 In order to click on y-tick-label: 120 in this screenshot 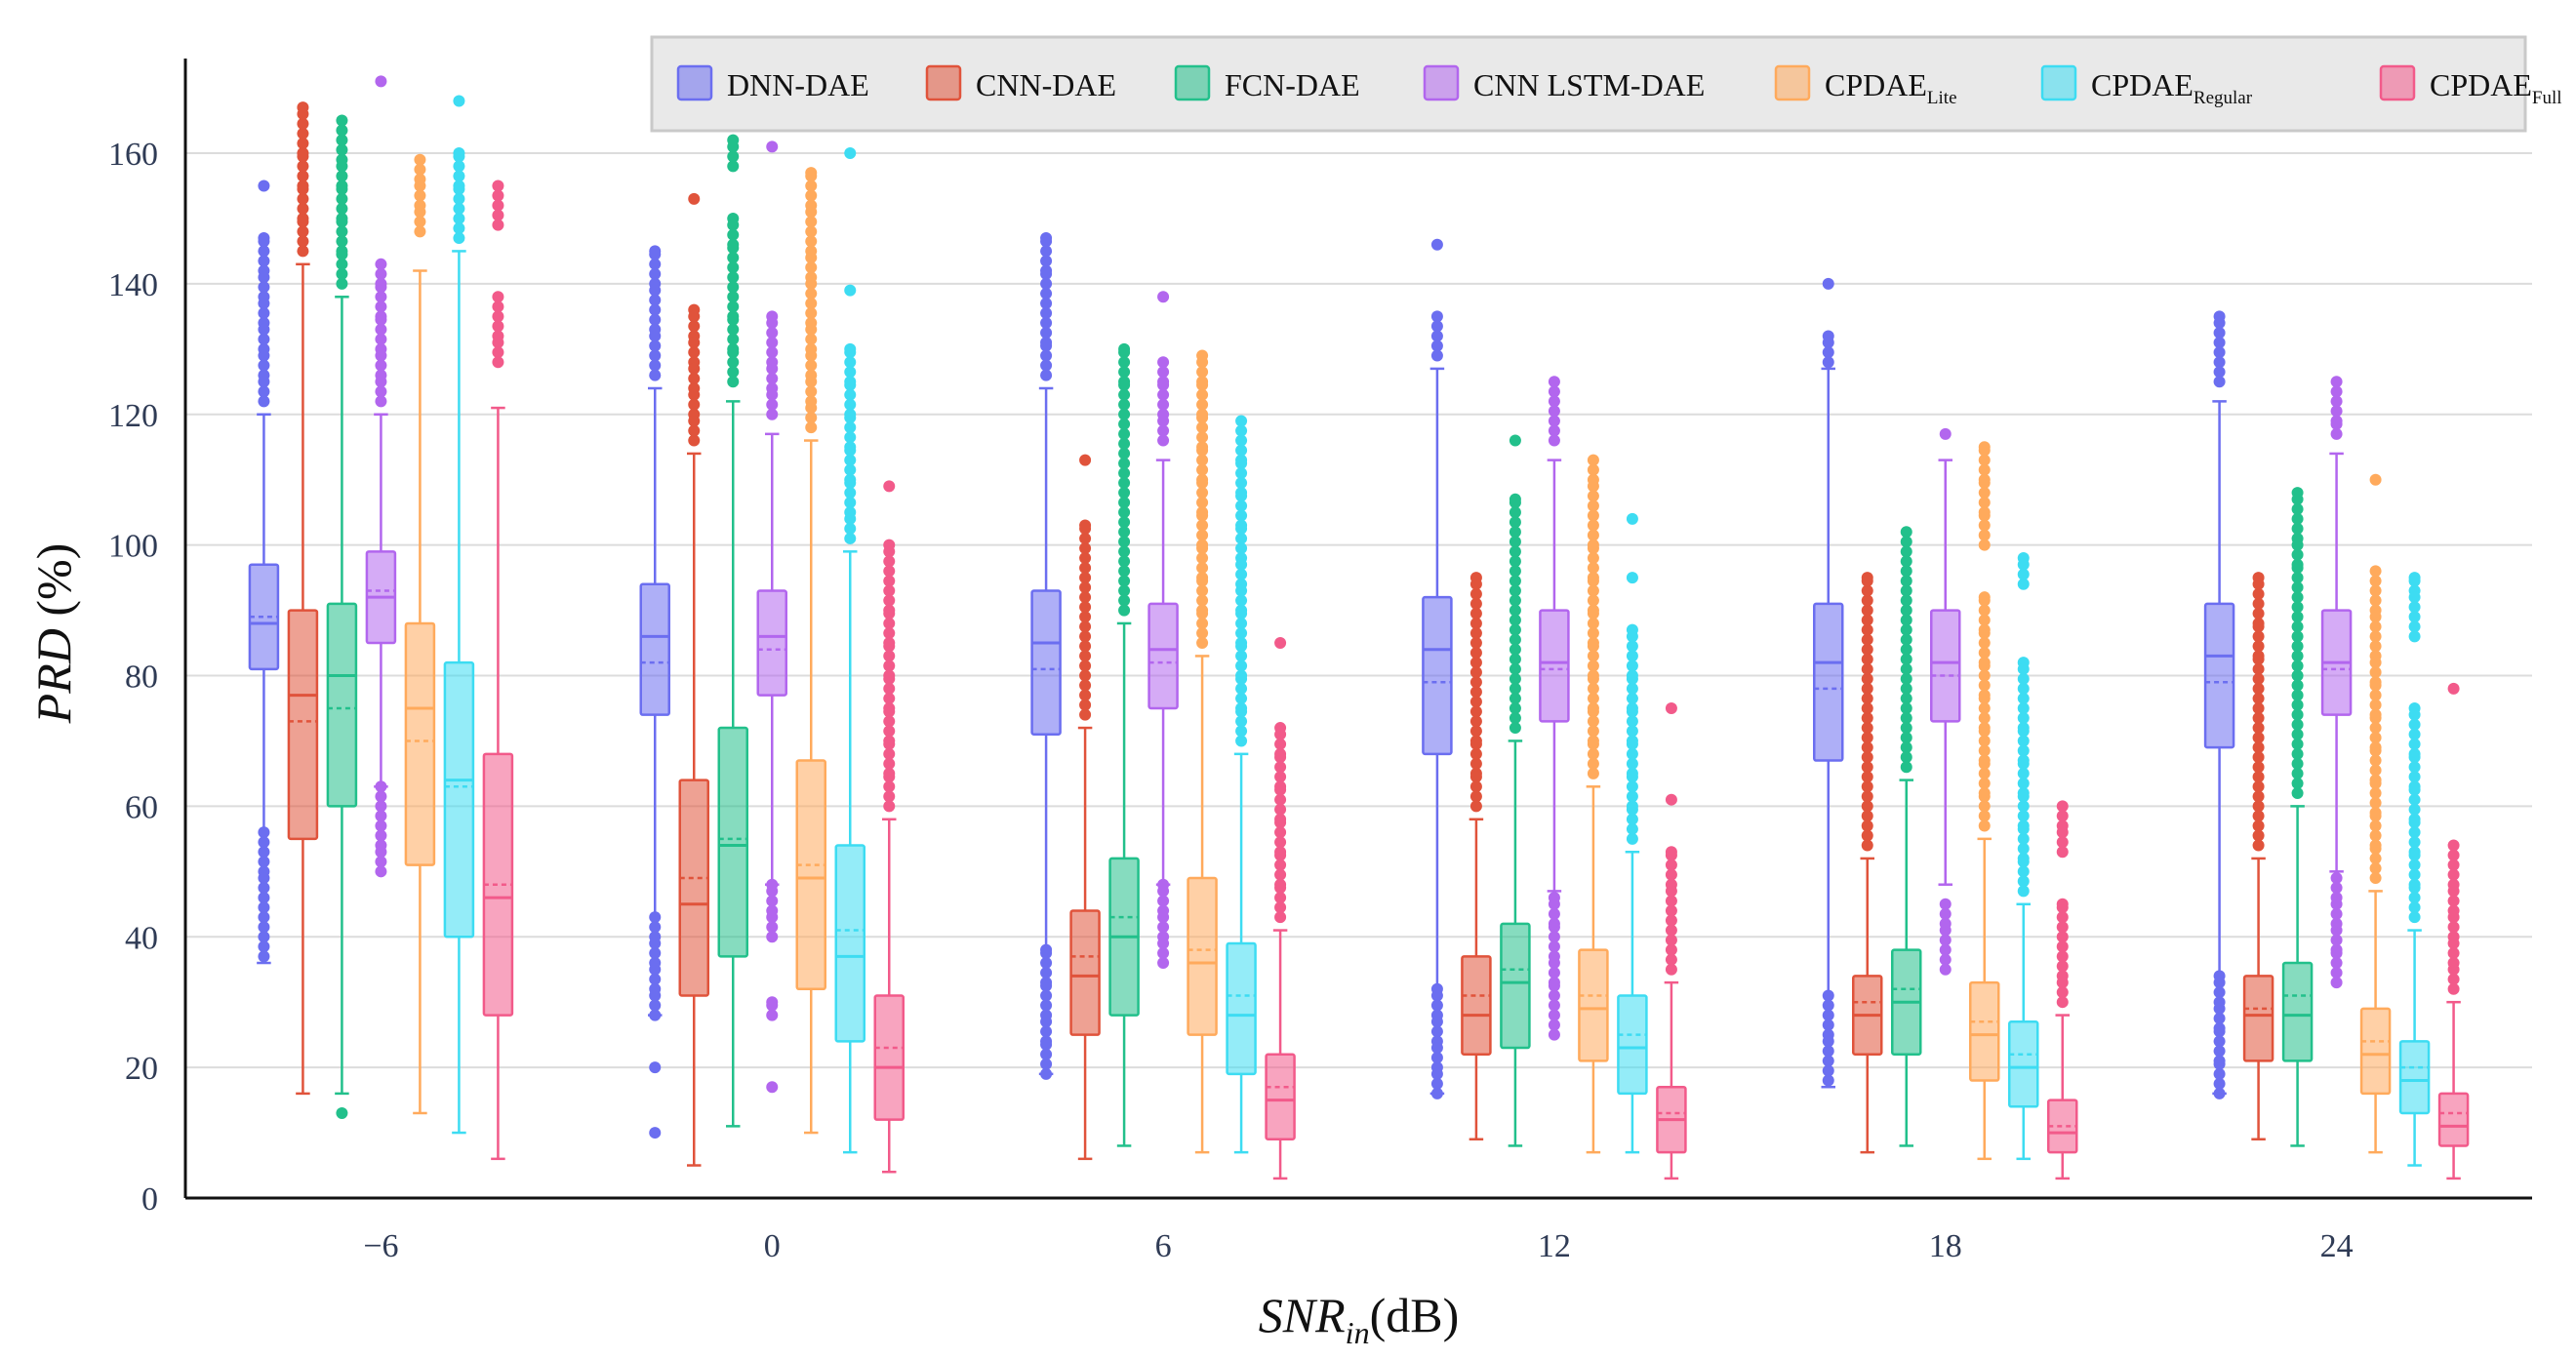, I will do `click(133, 416)`.